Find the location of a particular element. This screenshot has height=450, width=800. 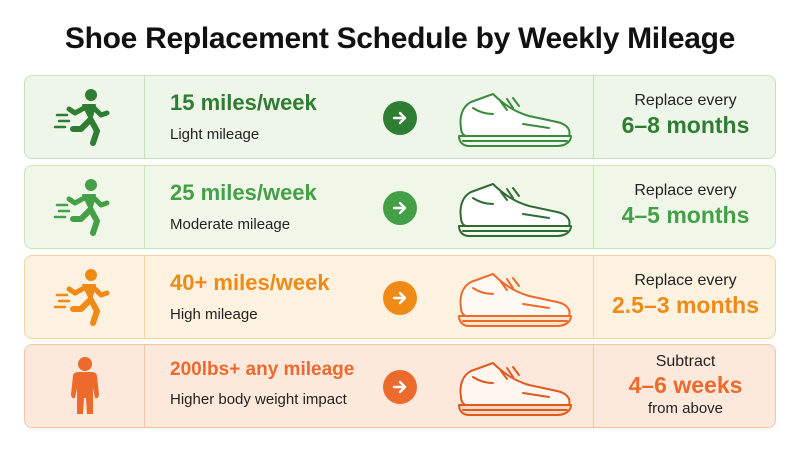

result-value: 4–5 months is located at coordinates (685, 215).